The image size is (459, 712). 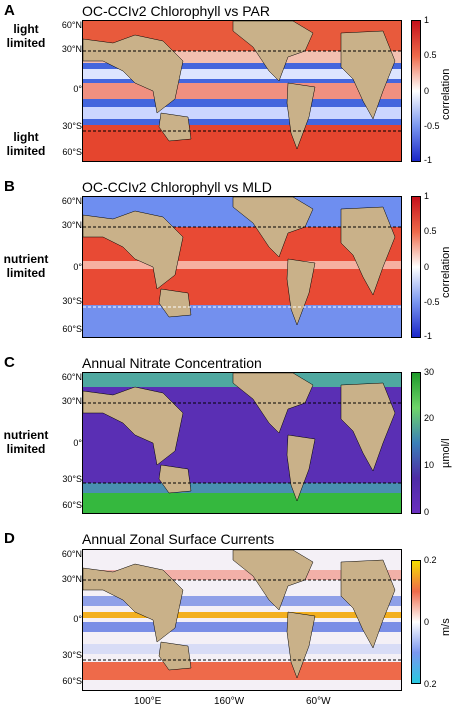 I want to click on panel-c-lat-30n: 30°N, so click(x=71, y=401).